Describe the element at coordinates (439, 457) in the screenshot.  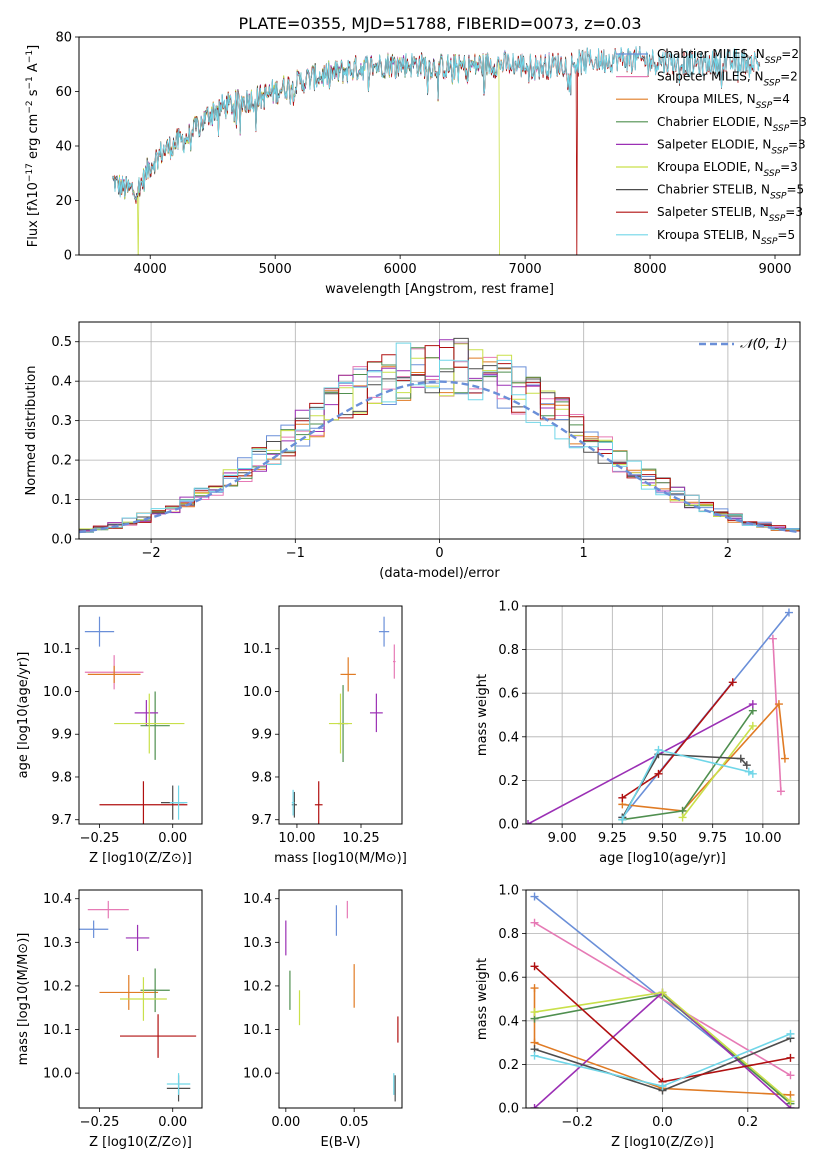
I see `gaussian-curve` at that location.